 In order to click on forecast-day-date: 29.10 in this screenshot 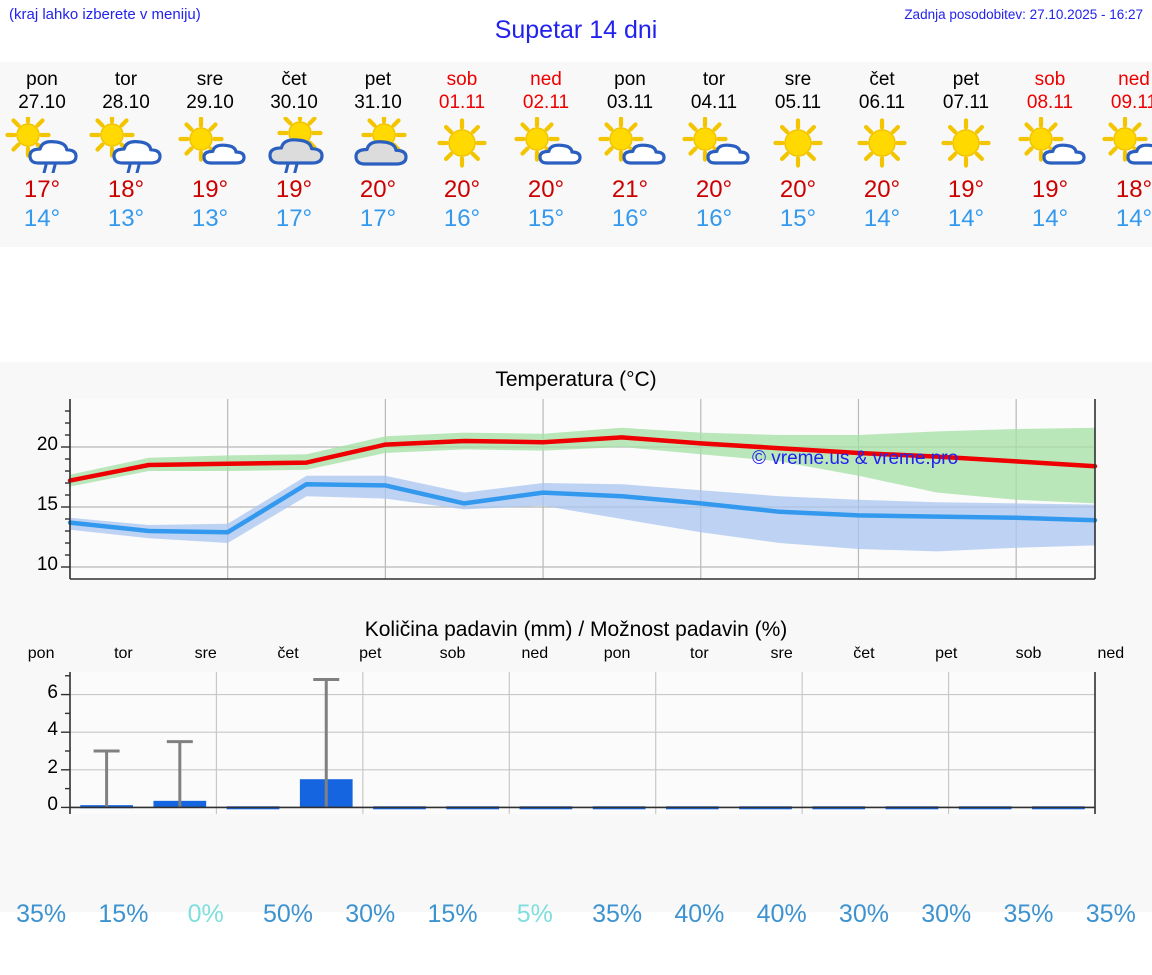, I will do `click(210, 102)`.